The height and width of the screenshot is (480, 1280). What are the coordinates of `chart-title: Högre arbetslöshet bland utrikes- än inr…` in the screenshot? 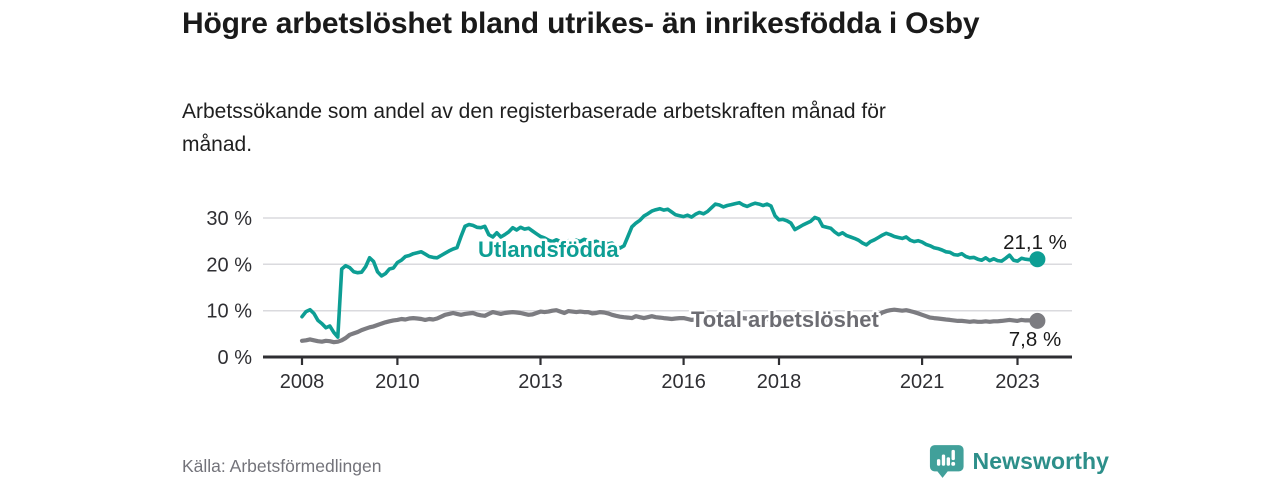 It's located at (581, 23).